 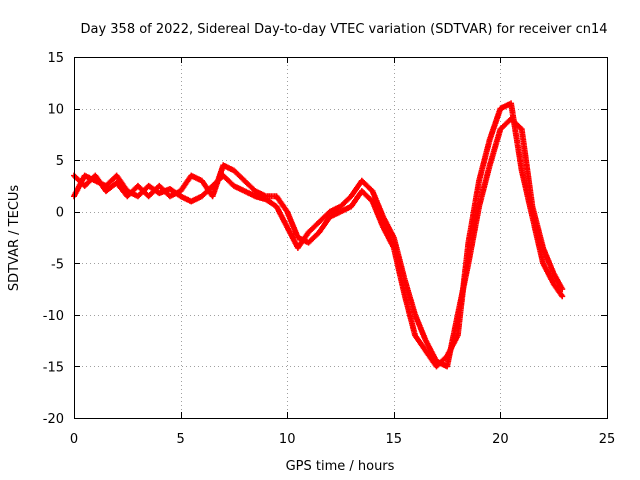 I want to click on y-tick-label: 5, so click(x=60, y=161).